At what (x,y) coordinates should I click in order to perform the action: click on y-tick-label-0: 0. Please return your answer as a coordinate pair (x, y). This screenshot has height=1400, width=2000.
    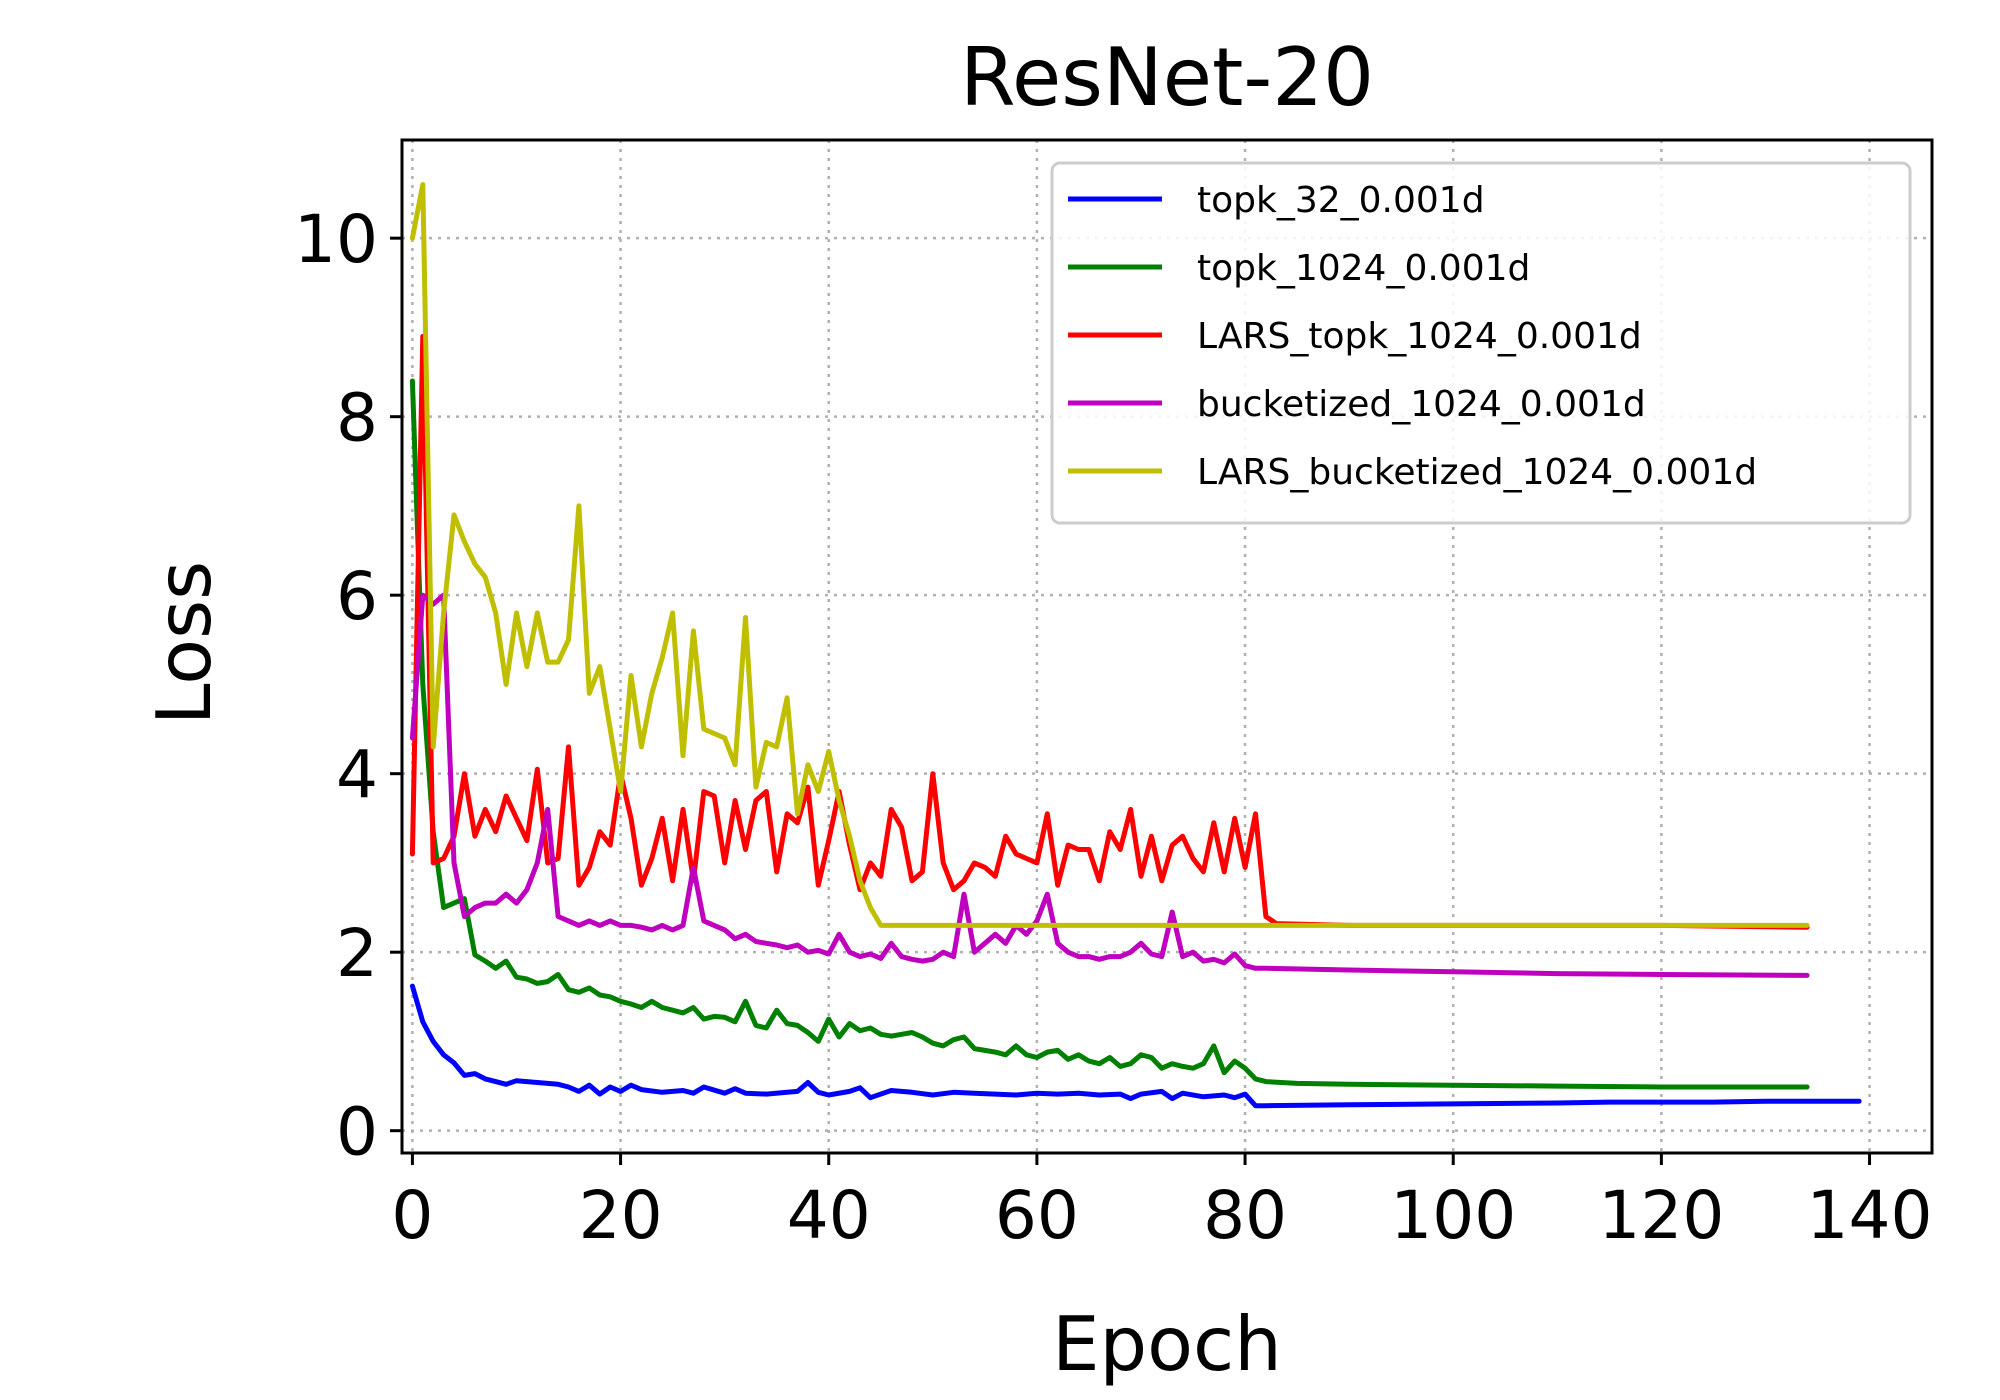
    Looking at the image, I should click on (357, 1132).